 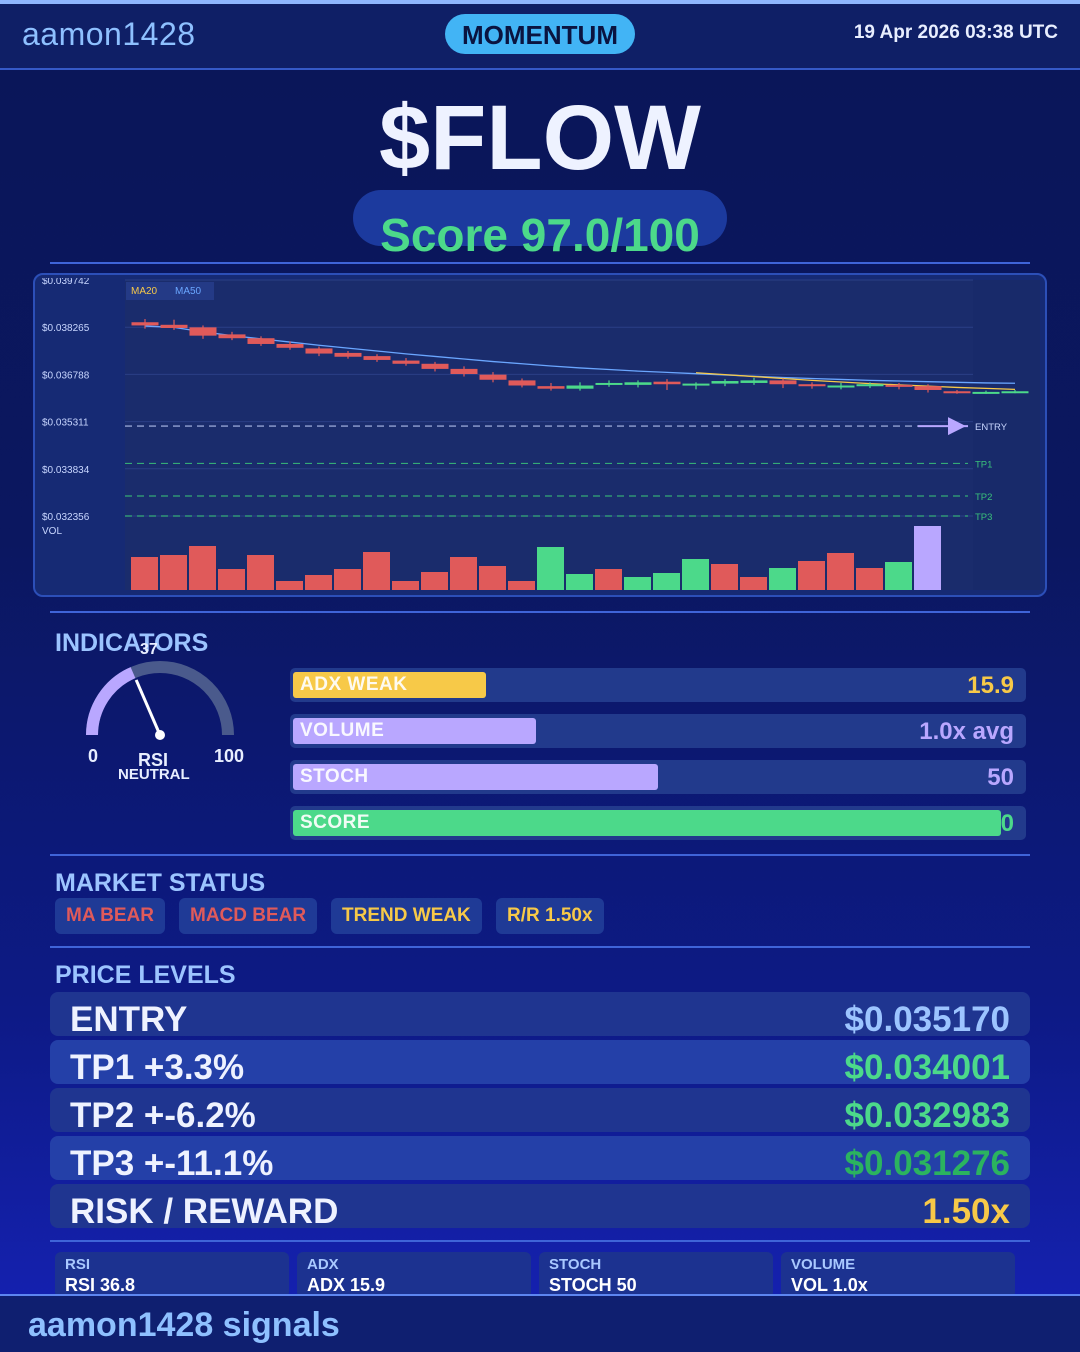 I want to click on level-row-tp1: TP1 +3.3% $0.034001, so click(x=540, y=1063).